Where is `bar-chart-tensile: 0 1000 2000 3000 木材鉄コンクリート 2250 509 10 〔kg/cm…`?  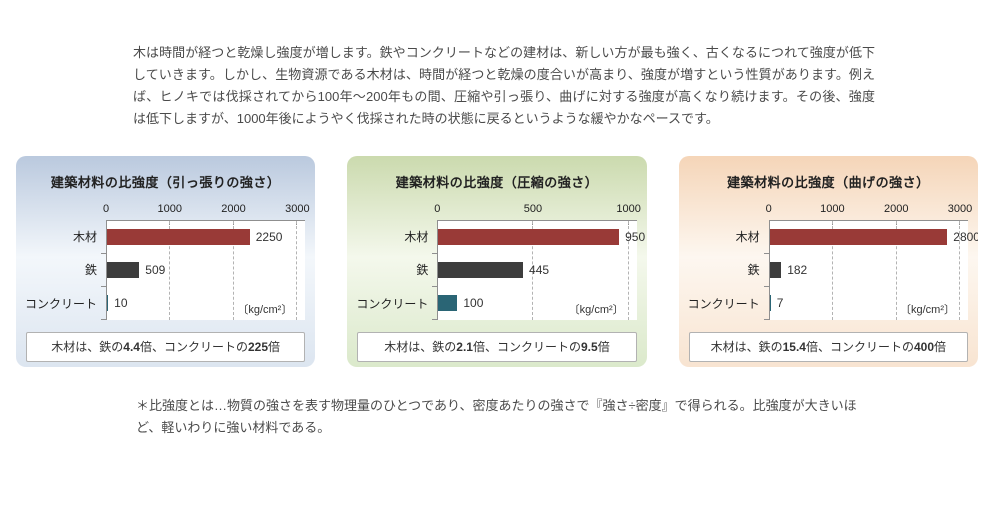
bar-chart-tensile: 0 1000 2000 3000 木材鉄コンクリート 2250 509 10 〔kg/cm… is located at coordinates (167, 261).